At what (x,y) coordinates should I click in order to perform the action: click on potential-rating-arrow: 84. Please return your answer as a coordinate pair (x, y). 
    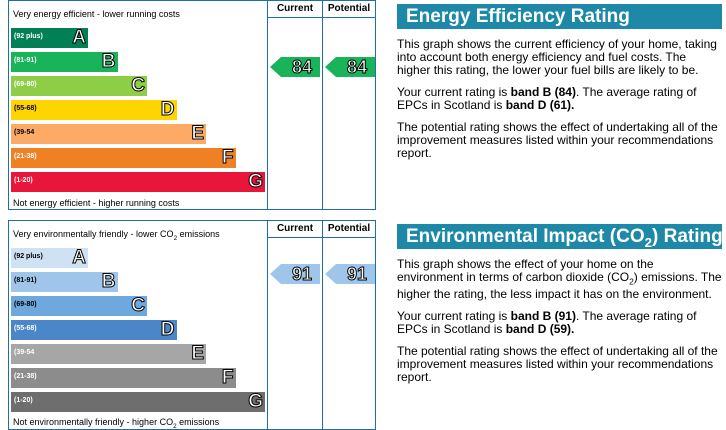
    Looking at the image, I should click on (350, 67).